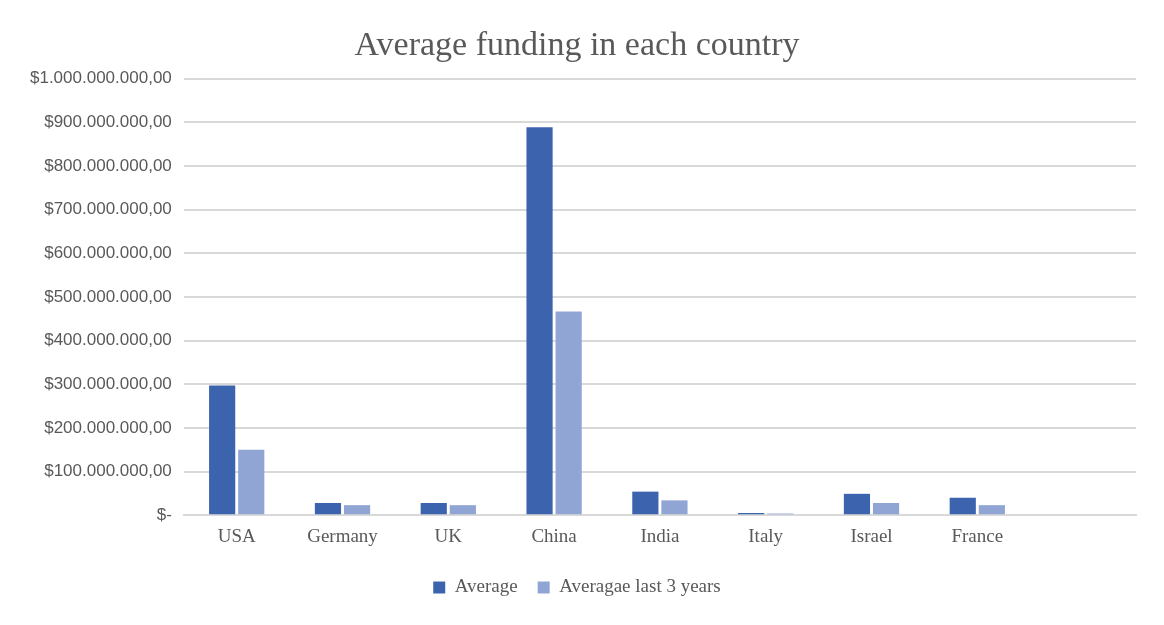 The height and width of the screenshot is (625, 1164). I want to click on y-tick-label: $1.000.000.000,00, so click(100, 78).